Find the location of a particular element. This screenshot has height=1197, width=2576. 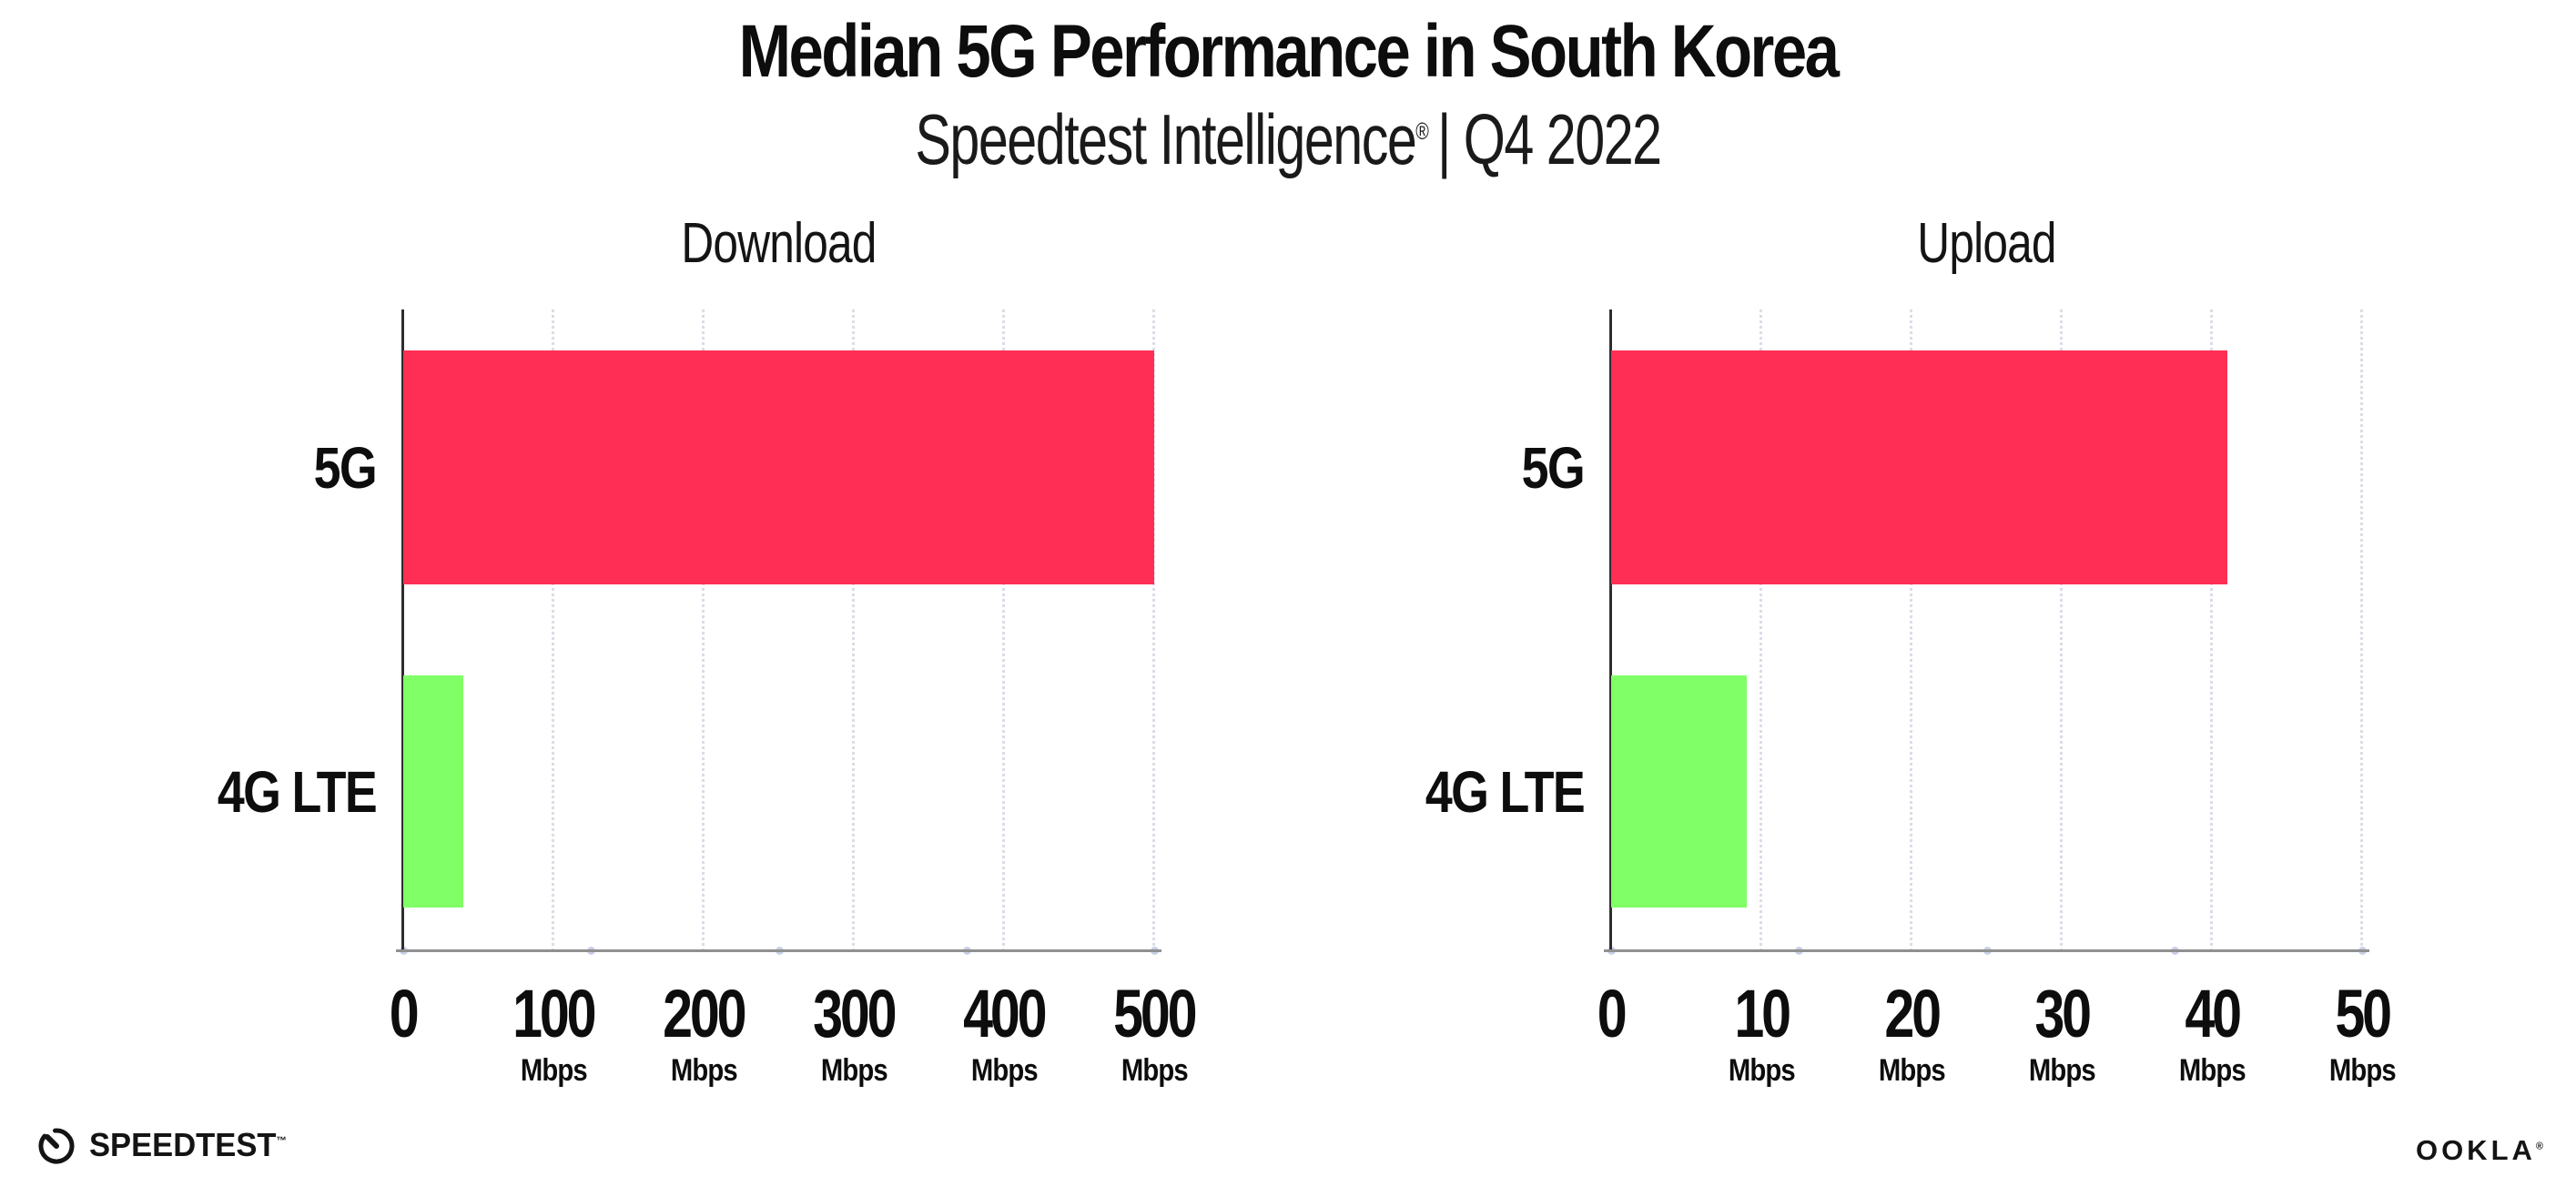

upload-category-label-4g-lte: 4G LTE is located at coordinates (1505, 792).